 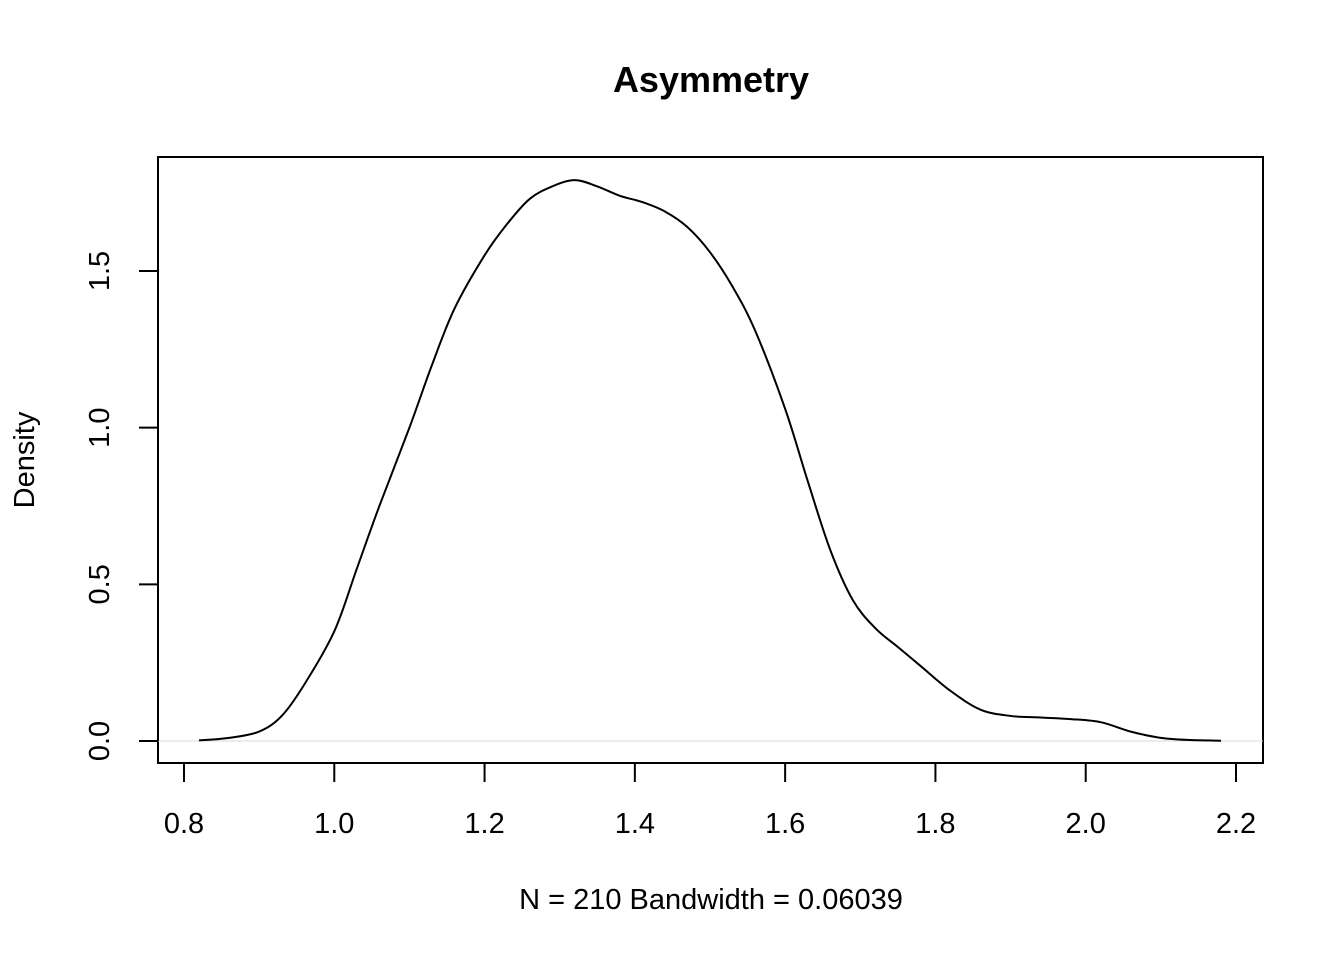 What do you see at coordinates (1236, 824) in the screenshot?
I see `x-tick-label: 2.2` at bounding box center [1236, 824].